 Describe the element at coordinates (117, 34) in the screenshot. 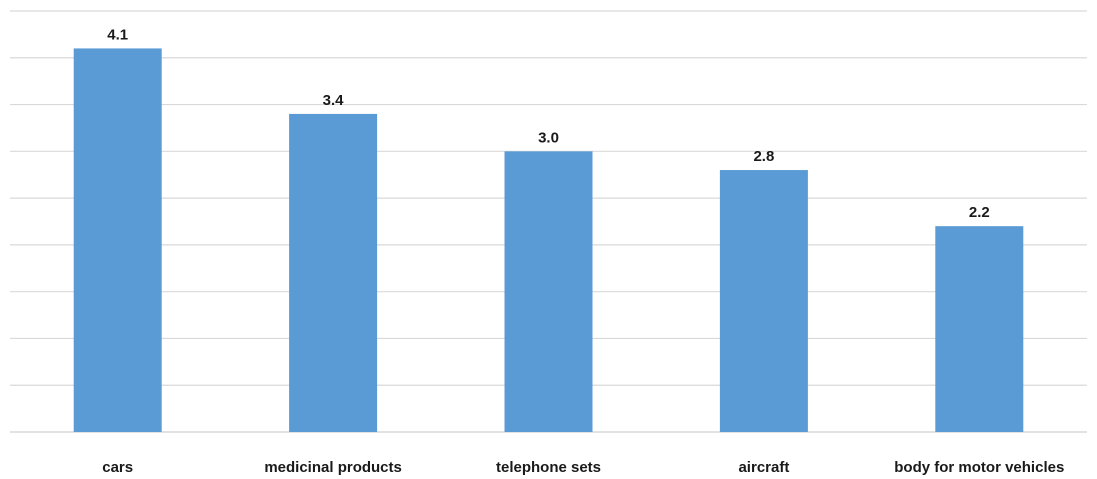

I see `data-label: 4.1` at that location.